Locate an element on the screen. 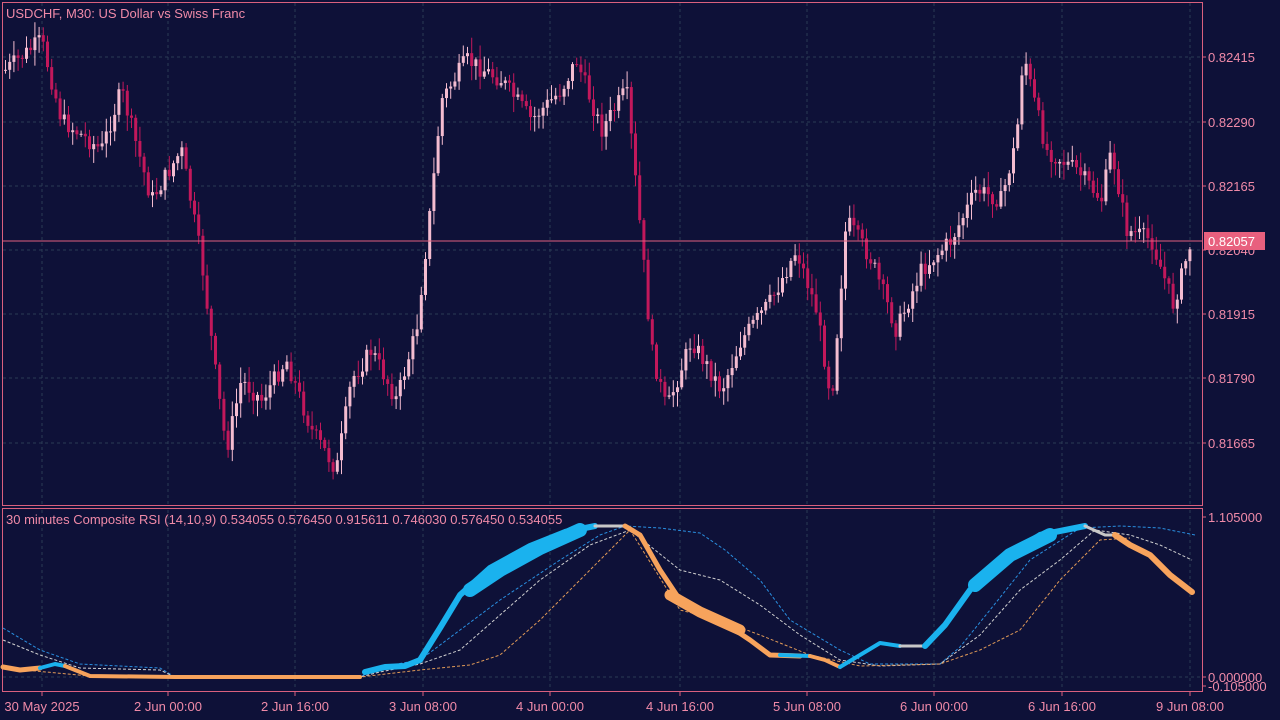 The width and height of the screenshot is (1280, 720). price-tick-label: 0.82415 is located at coordinates (1231, 57).